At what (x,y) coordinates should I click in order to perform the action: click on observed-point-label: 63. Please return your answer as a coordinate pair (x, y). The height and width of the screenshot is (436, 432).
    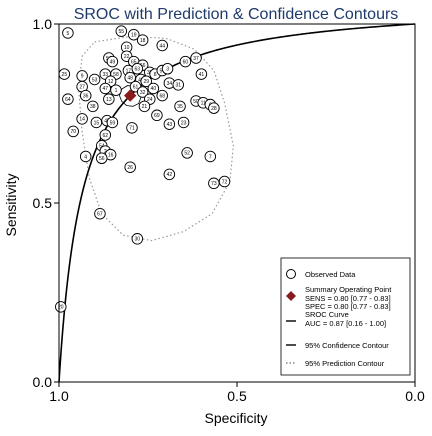
    Looking at the image, I should click on (138, 70).